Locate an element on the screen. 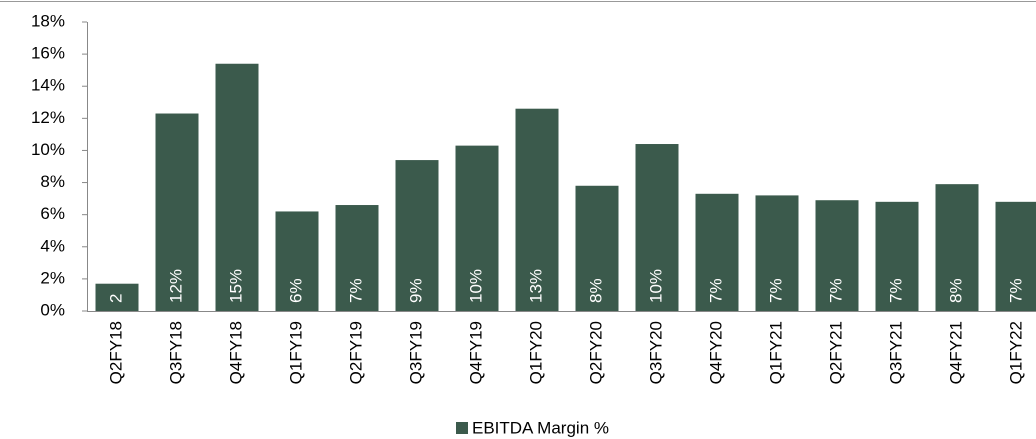 The height and width of the screenshot is (439, 1036). x-tick-label: Q1FY21 is located at coordinates (775, 352).